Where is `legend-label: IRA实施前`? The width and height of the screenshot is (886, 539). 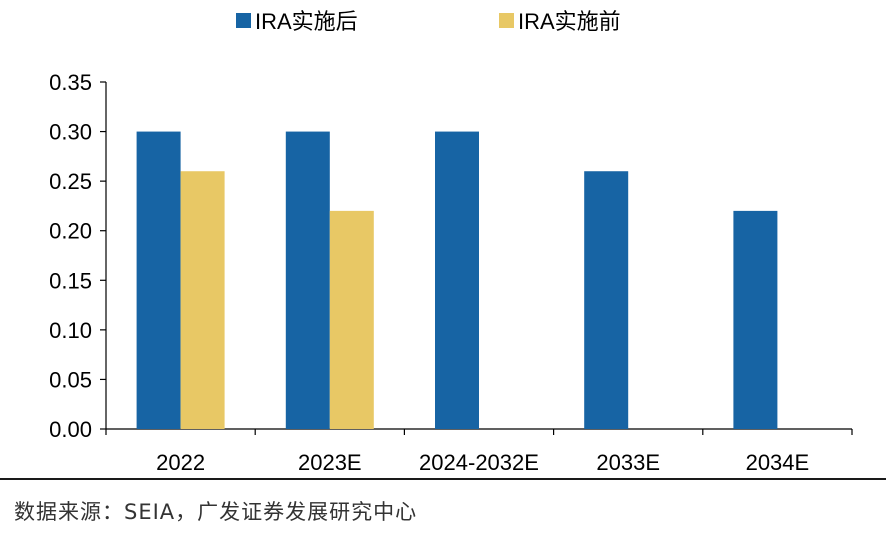 legend-label: IRA实施前 is located at coordinates (569, 21).